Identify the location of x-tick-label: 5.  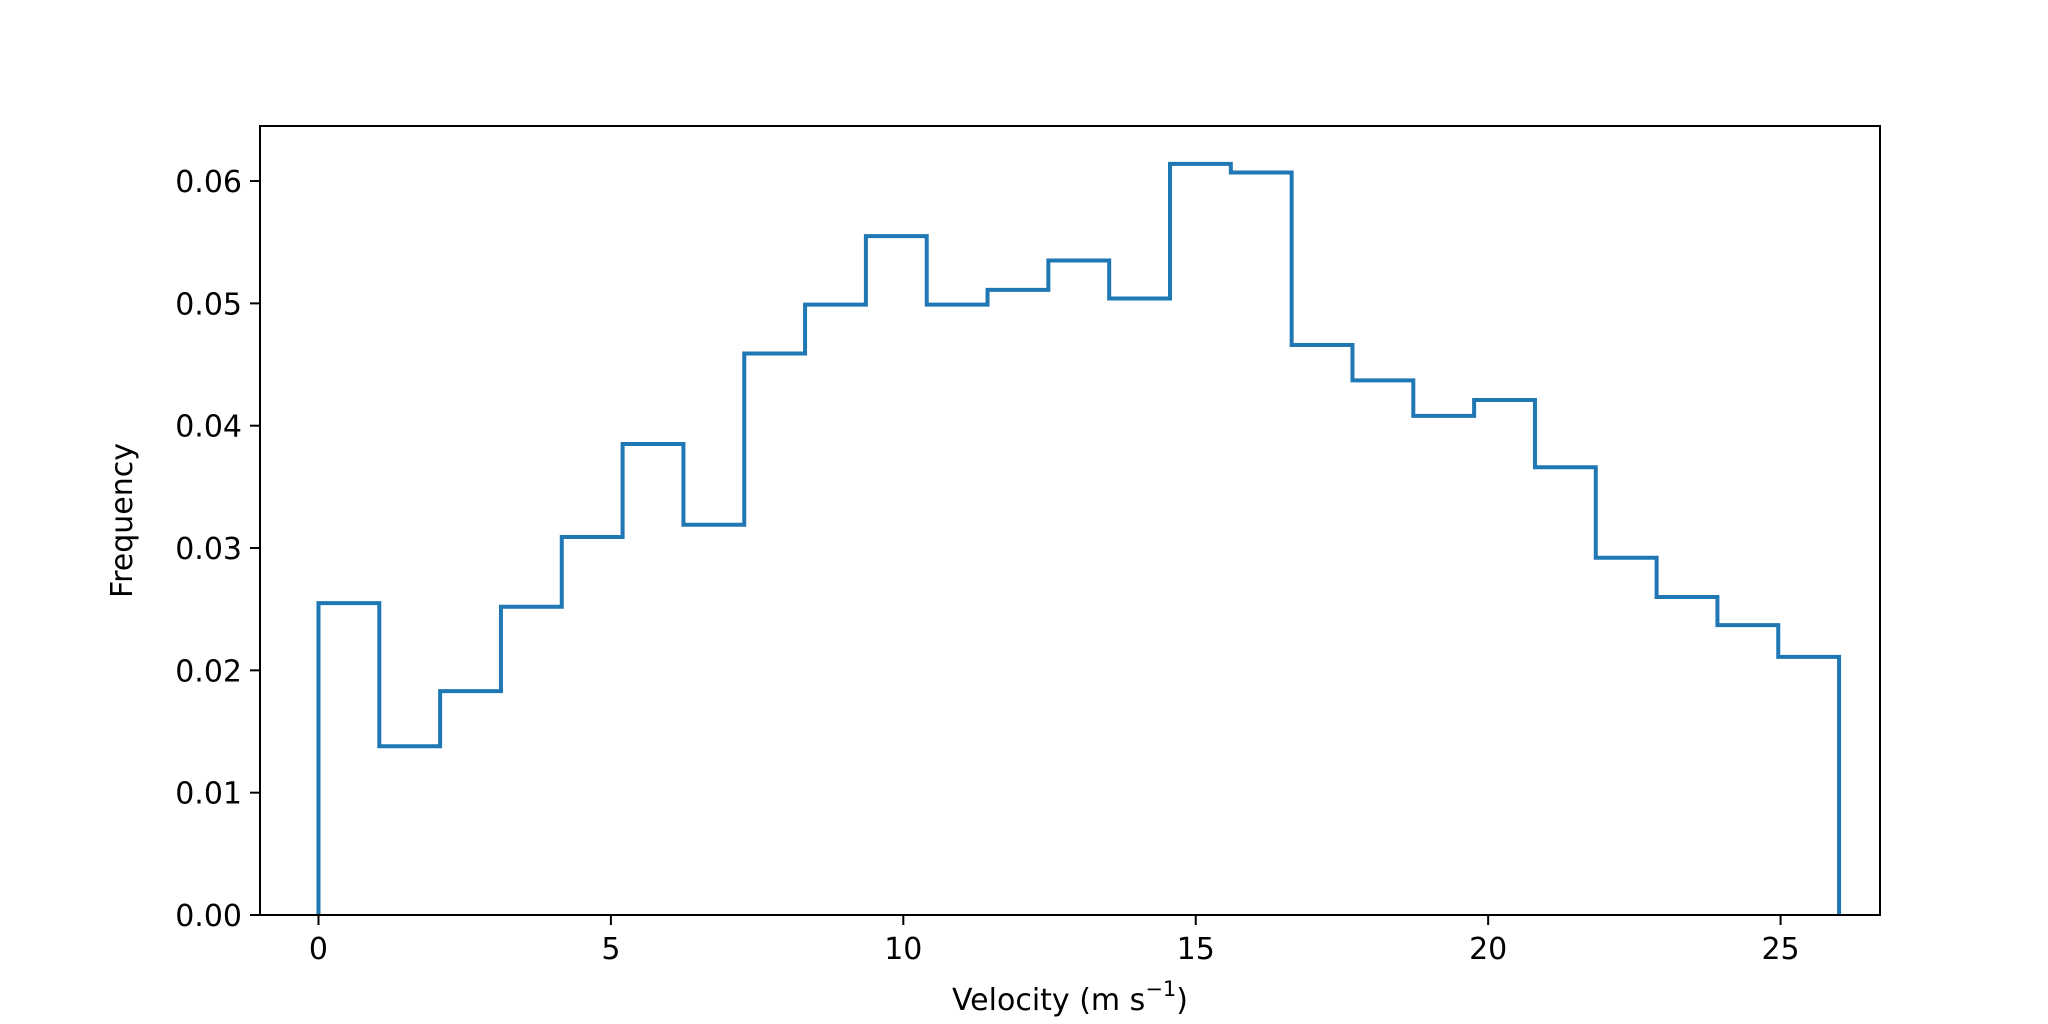
(610, 949).